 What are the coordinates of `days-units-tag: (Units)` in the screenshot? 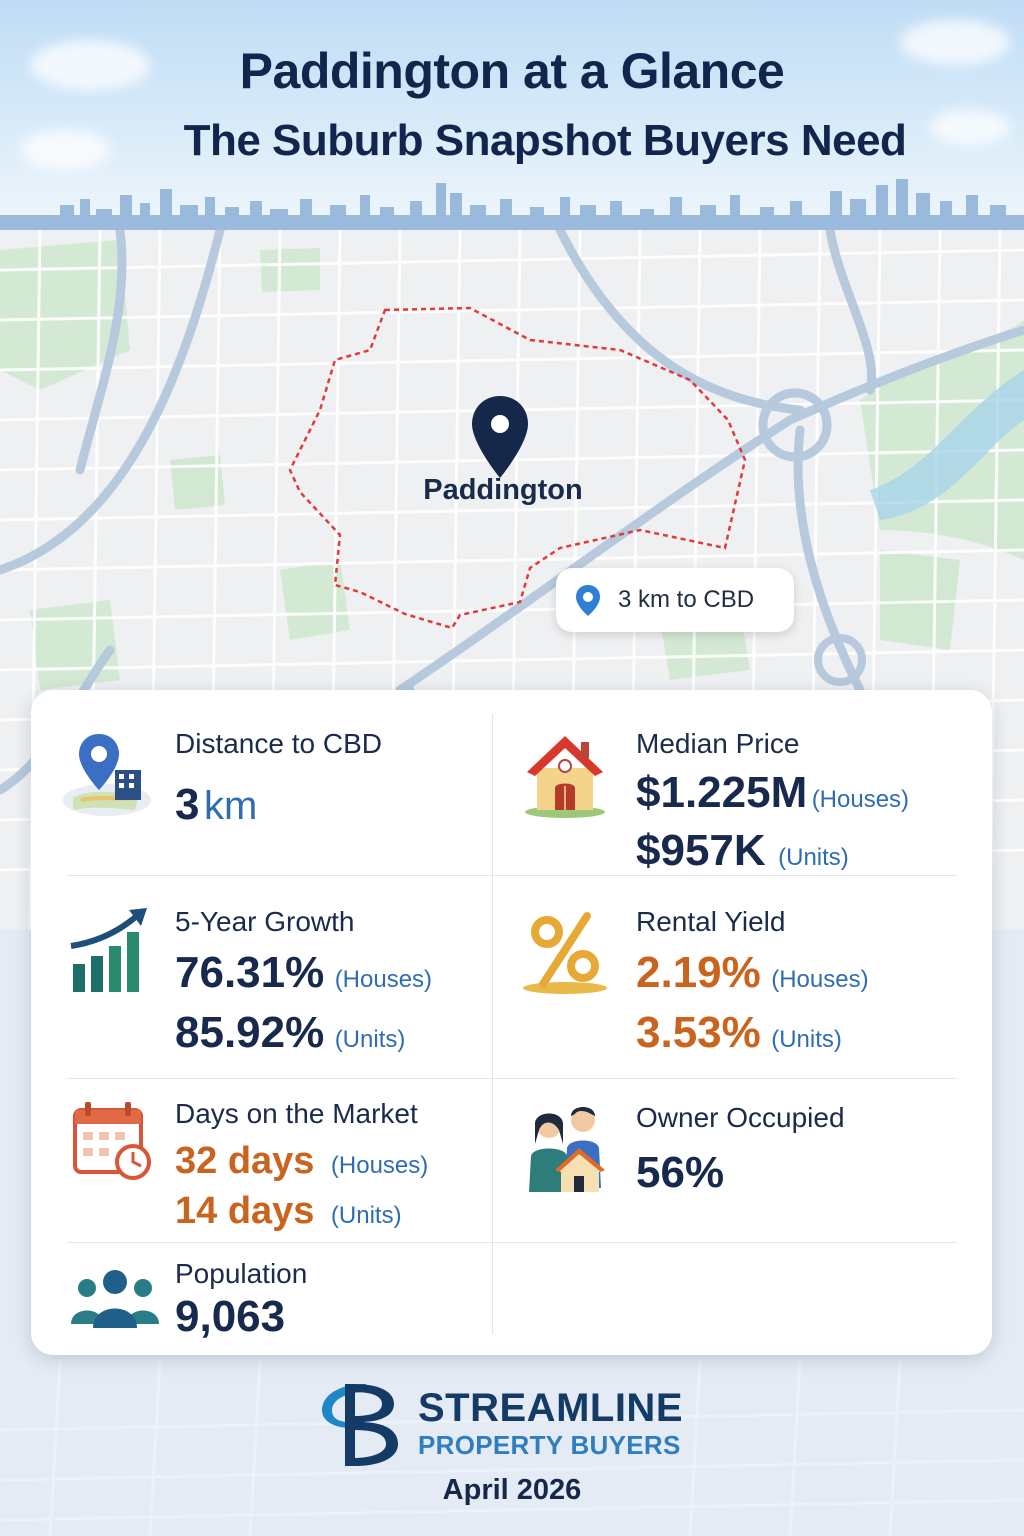 It's located at (366, 1215).